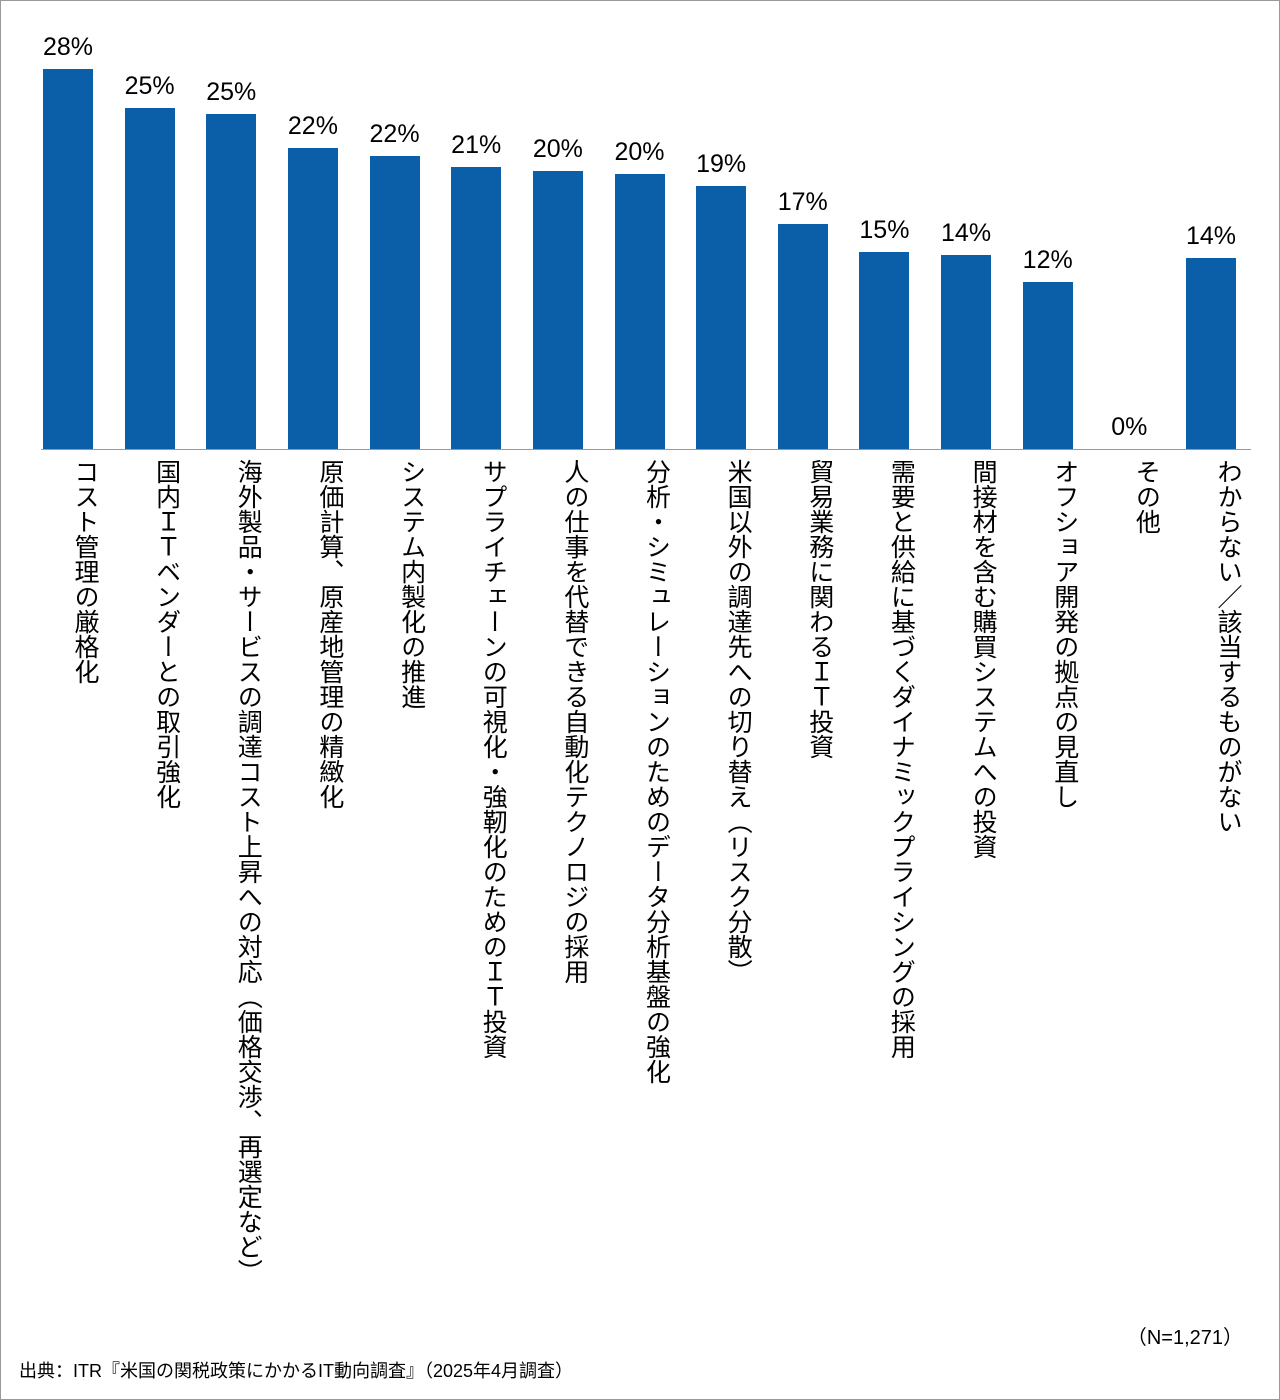  What do you see at coordinates (721, 163) in the screenshot?
I see `value-label: 19%` at bounding box center [721, 163].